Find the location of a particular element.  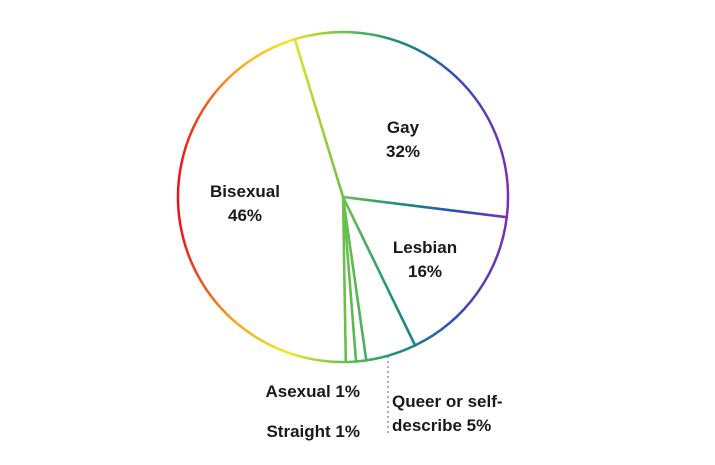

slice-label: Straight 1% is located at coordinates (290, 432).